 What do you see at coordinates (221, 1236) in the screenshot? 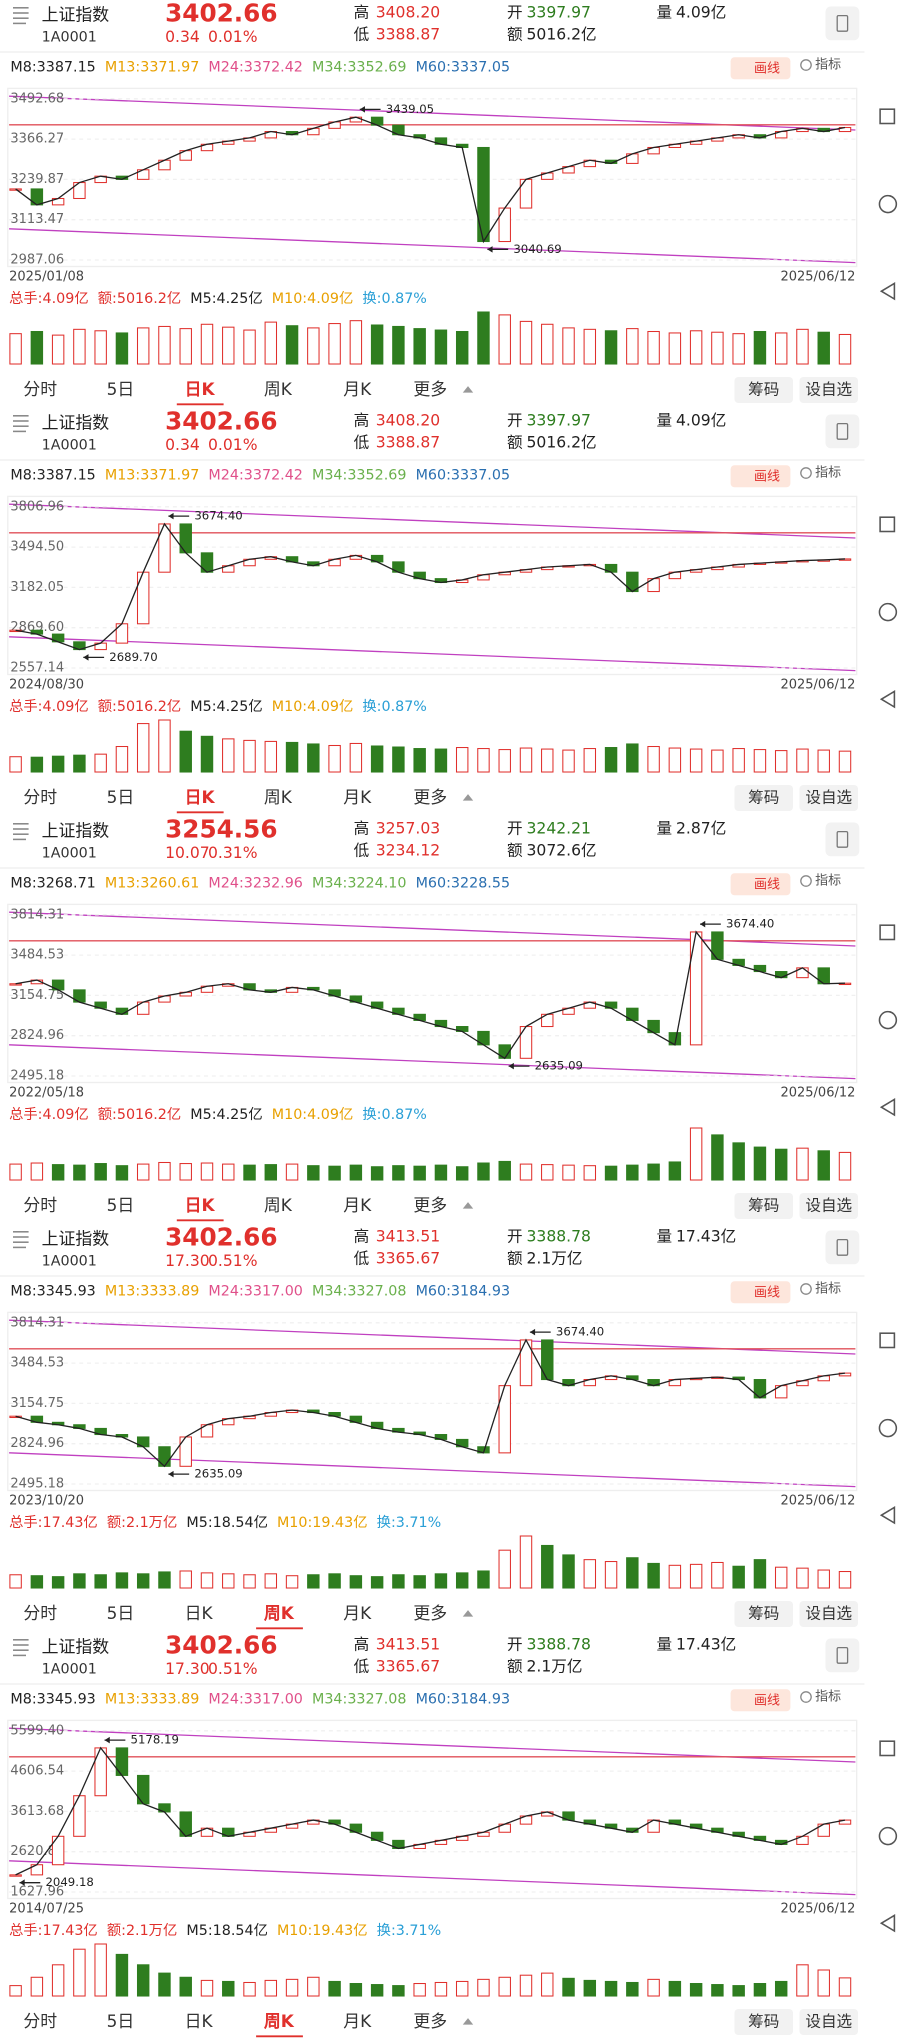
I see `header-price: 3402.66` at bounding box center [221, 1236].